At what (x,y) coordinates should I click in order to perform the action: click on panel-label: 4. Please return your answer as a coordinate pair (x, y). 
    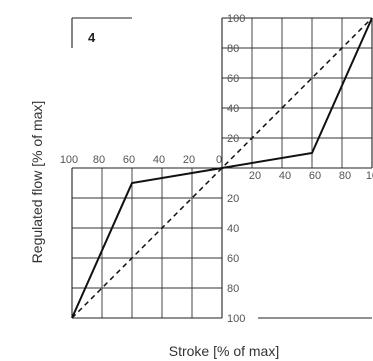
    Looking at the image, I should click on (92, 37).